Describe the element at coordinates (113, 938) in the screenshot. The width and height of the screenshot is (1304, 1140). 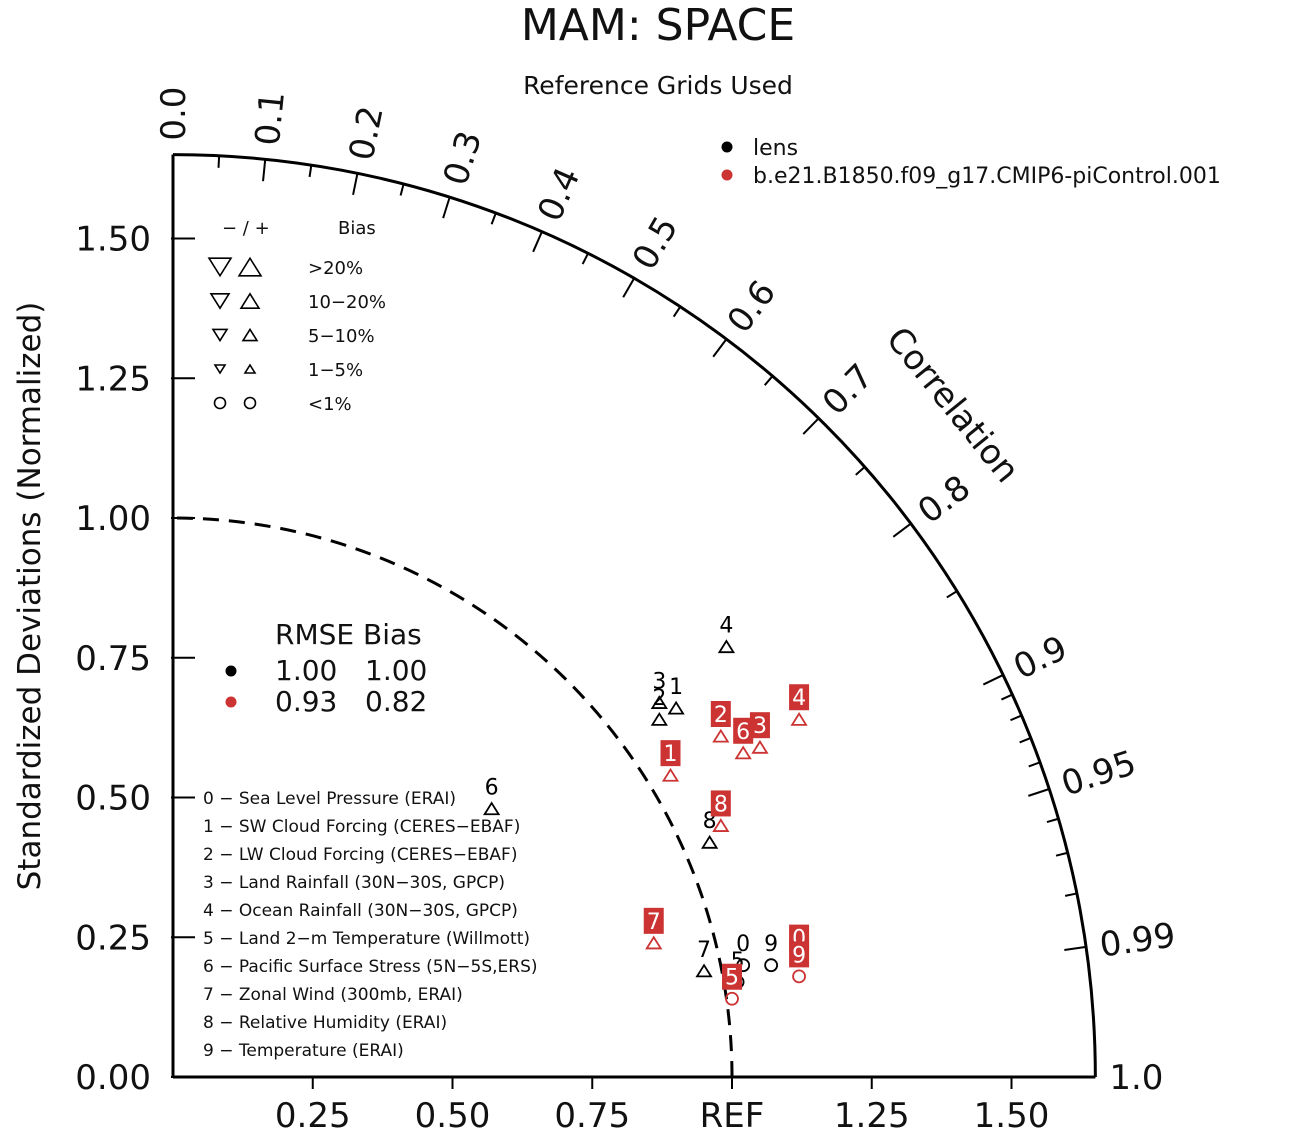
I see `y-tick-label: 0.25` at that location.